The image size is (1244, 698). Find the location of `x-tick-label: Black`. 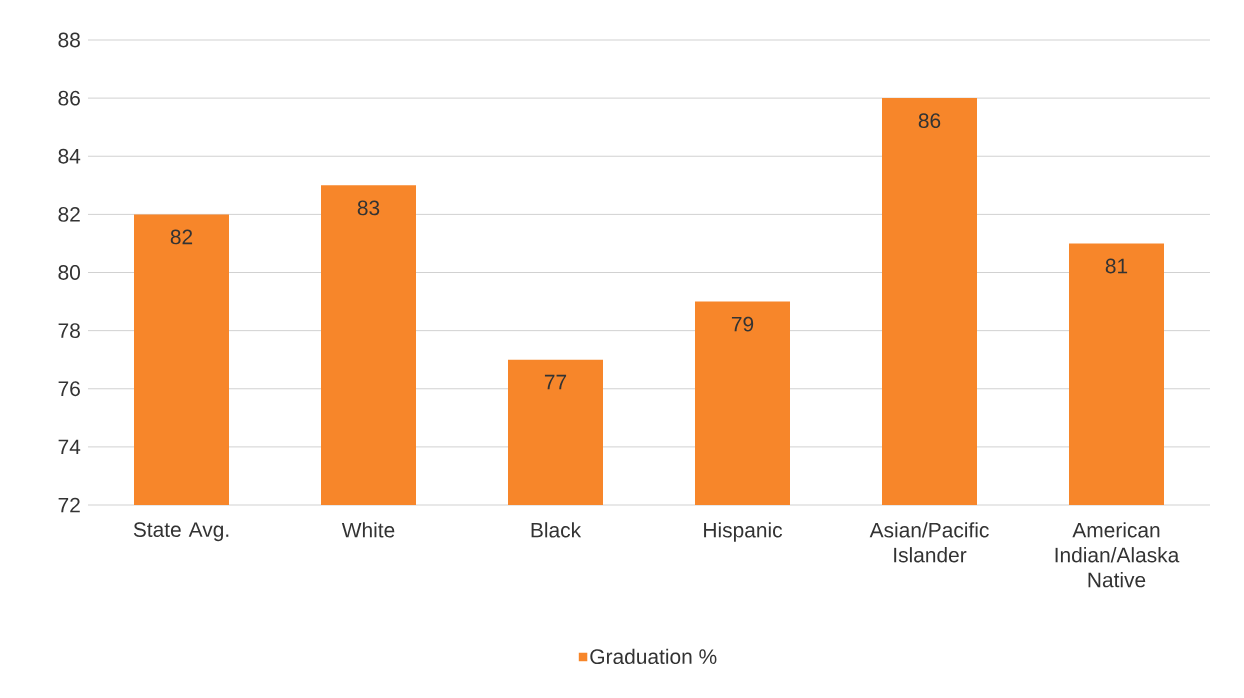

x-tick-label: Black is located at coordinates (556, 530).